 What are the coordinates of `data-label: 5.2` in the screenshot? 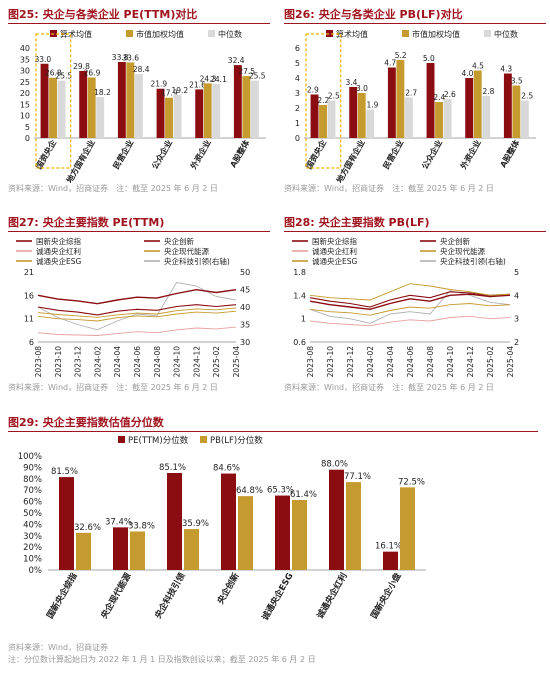 It's located at (401, 55).